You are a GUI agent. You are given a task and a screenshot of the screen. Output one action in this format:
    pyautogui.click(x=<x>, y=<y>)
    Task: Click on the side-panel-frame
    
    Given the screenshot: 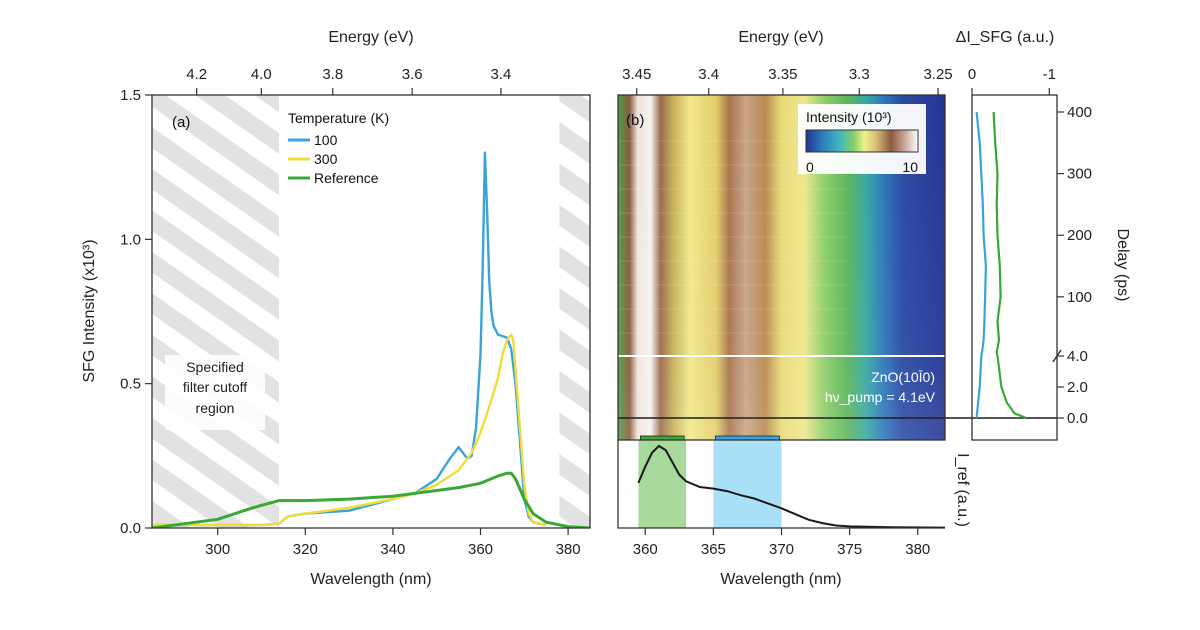 What is the action you would take?
    pyautogui.click(x=1014, y=267)
    